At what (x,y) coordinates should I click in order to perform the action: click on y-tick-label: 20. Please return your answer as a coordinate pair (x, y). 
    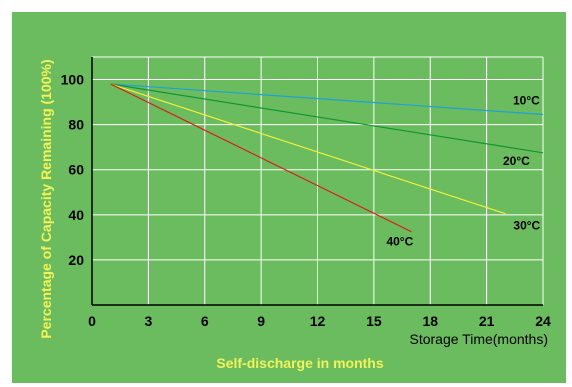
    Looking at the image, I should click on (76, 260).